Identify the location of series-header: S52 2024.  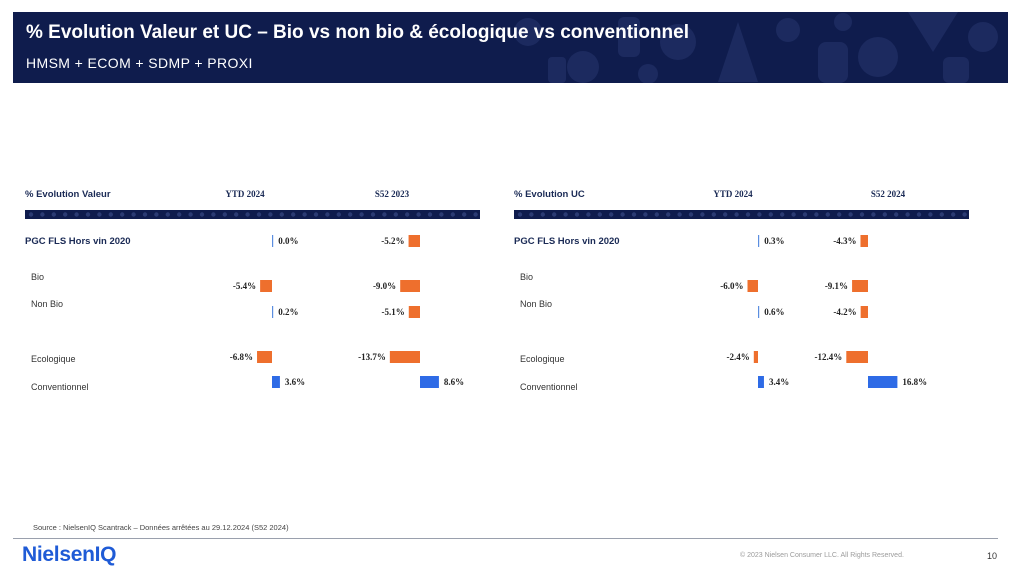
(888, 194).